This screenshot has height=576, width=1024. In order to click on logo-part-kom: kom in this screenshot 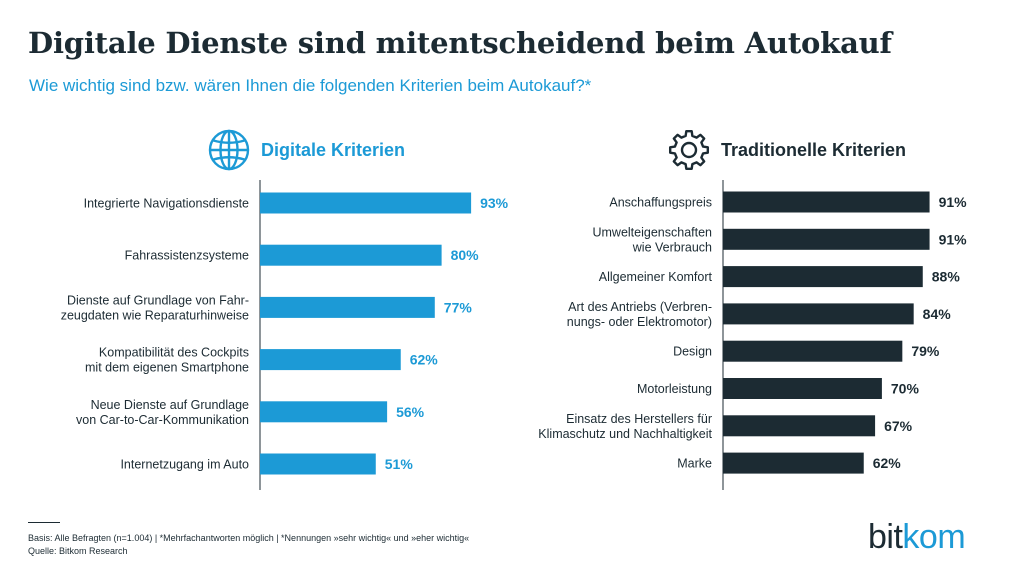, I will do `click(934, 537)`.